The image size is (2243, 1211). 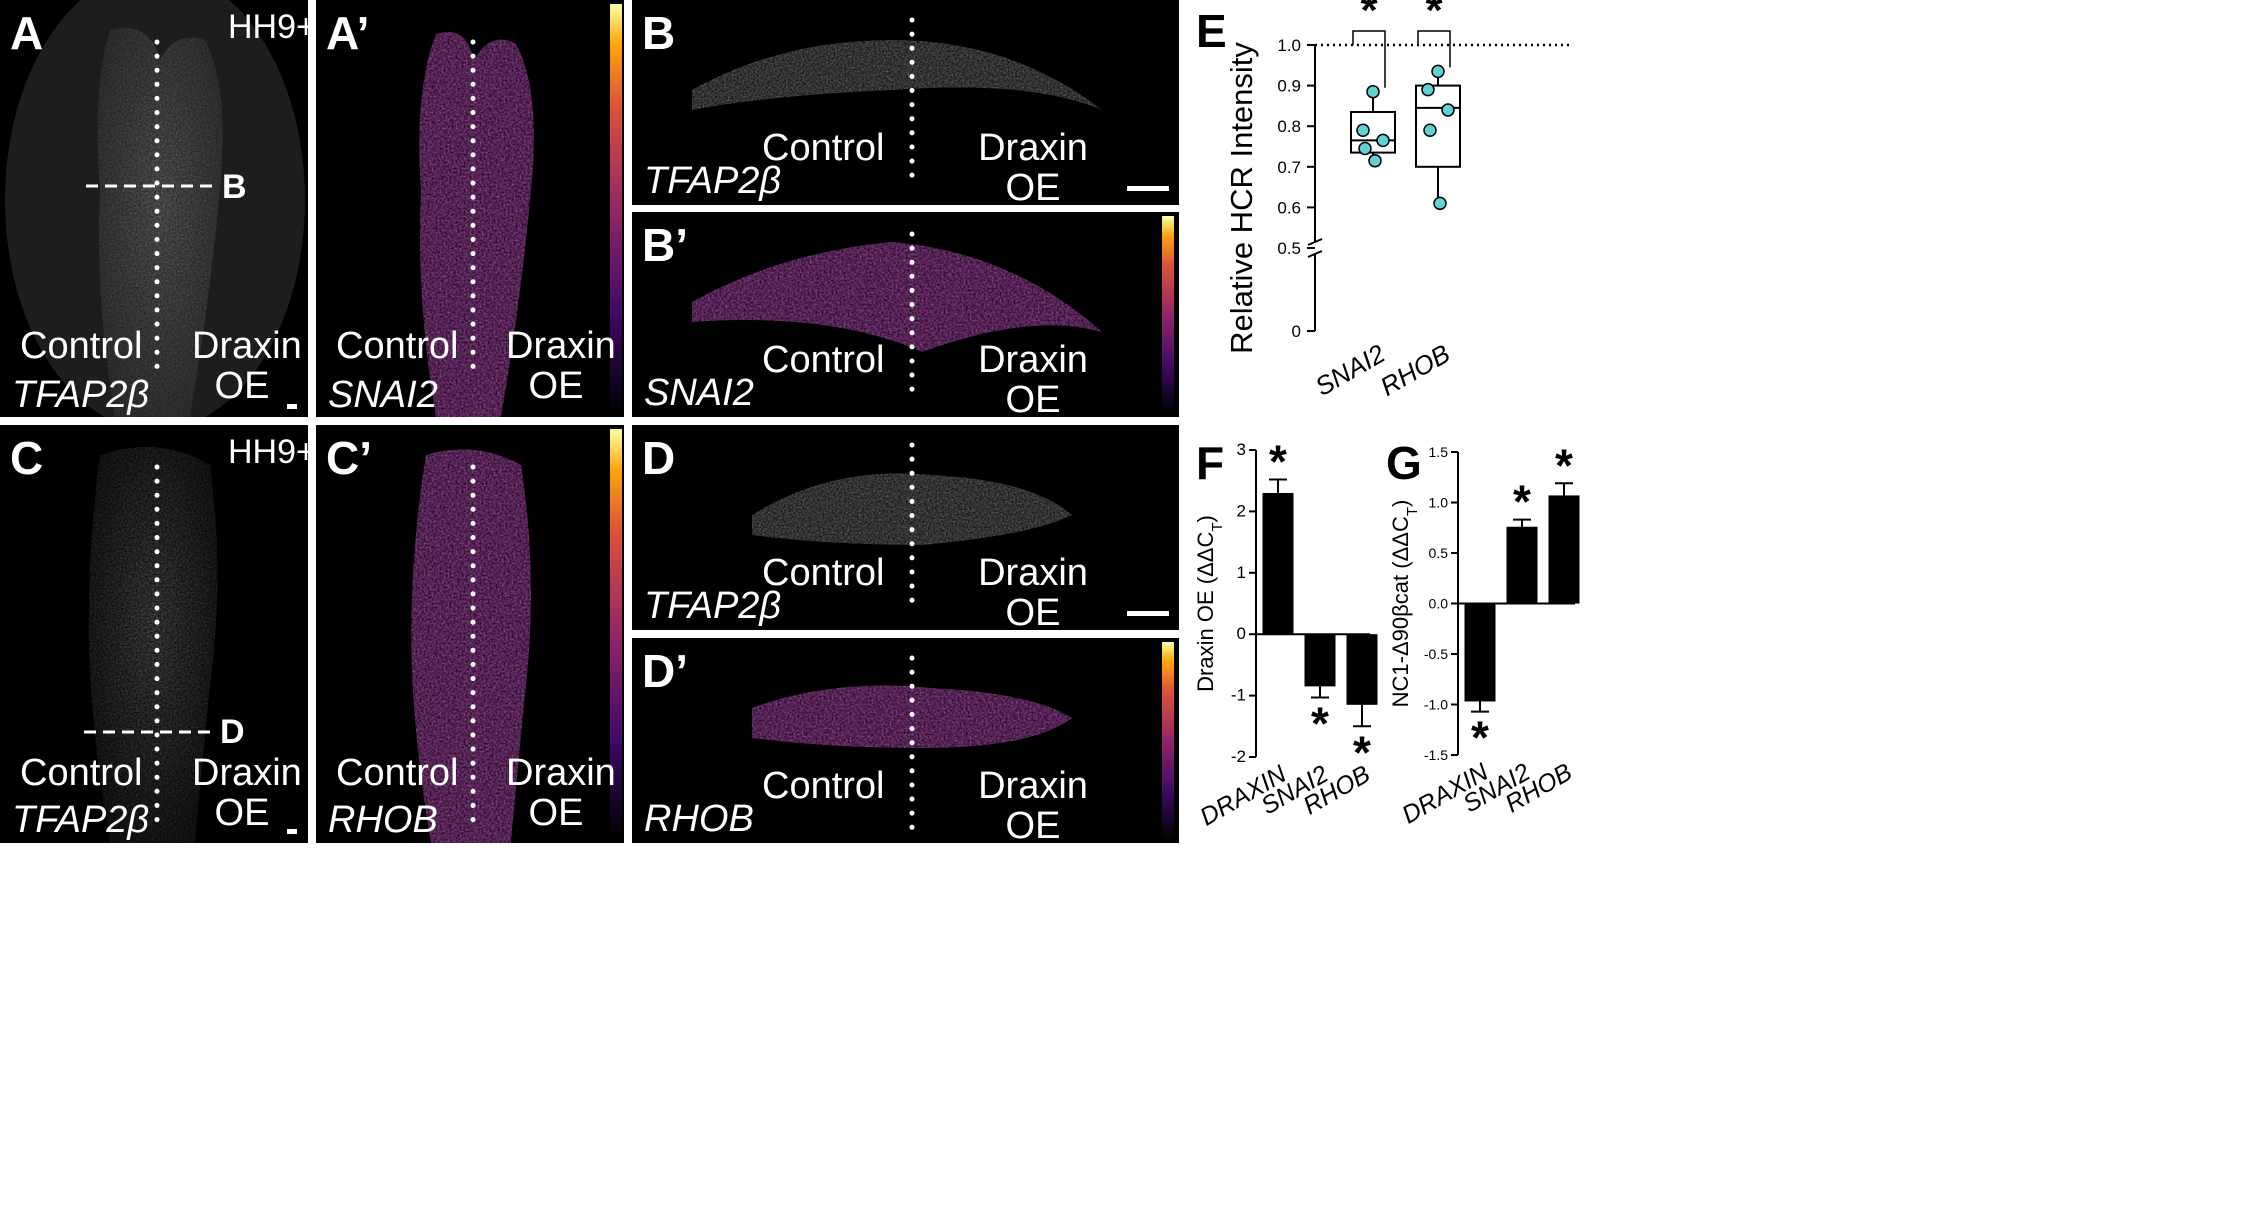 What do you see at coordinates (1238, 756) in the screenshot?
I see `y-tick-label: -2` at bounding box center [1238, 756].